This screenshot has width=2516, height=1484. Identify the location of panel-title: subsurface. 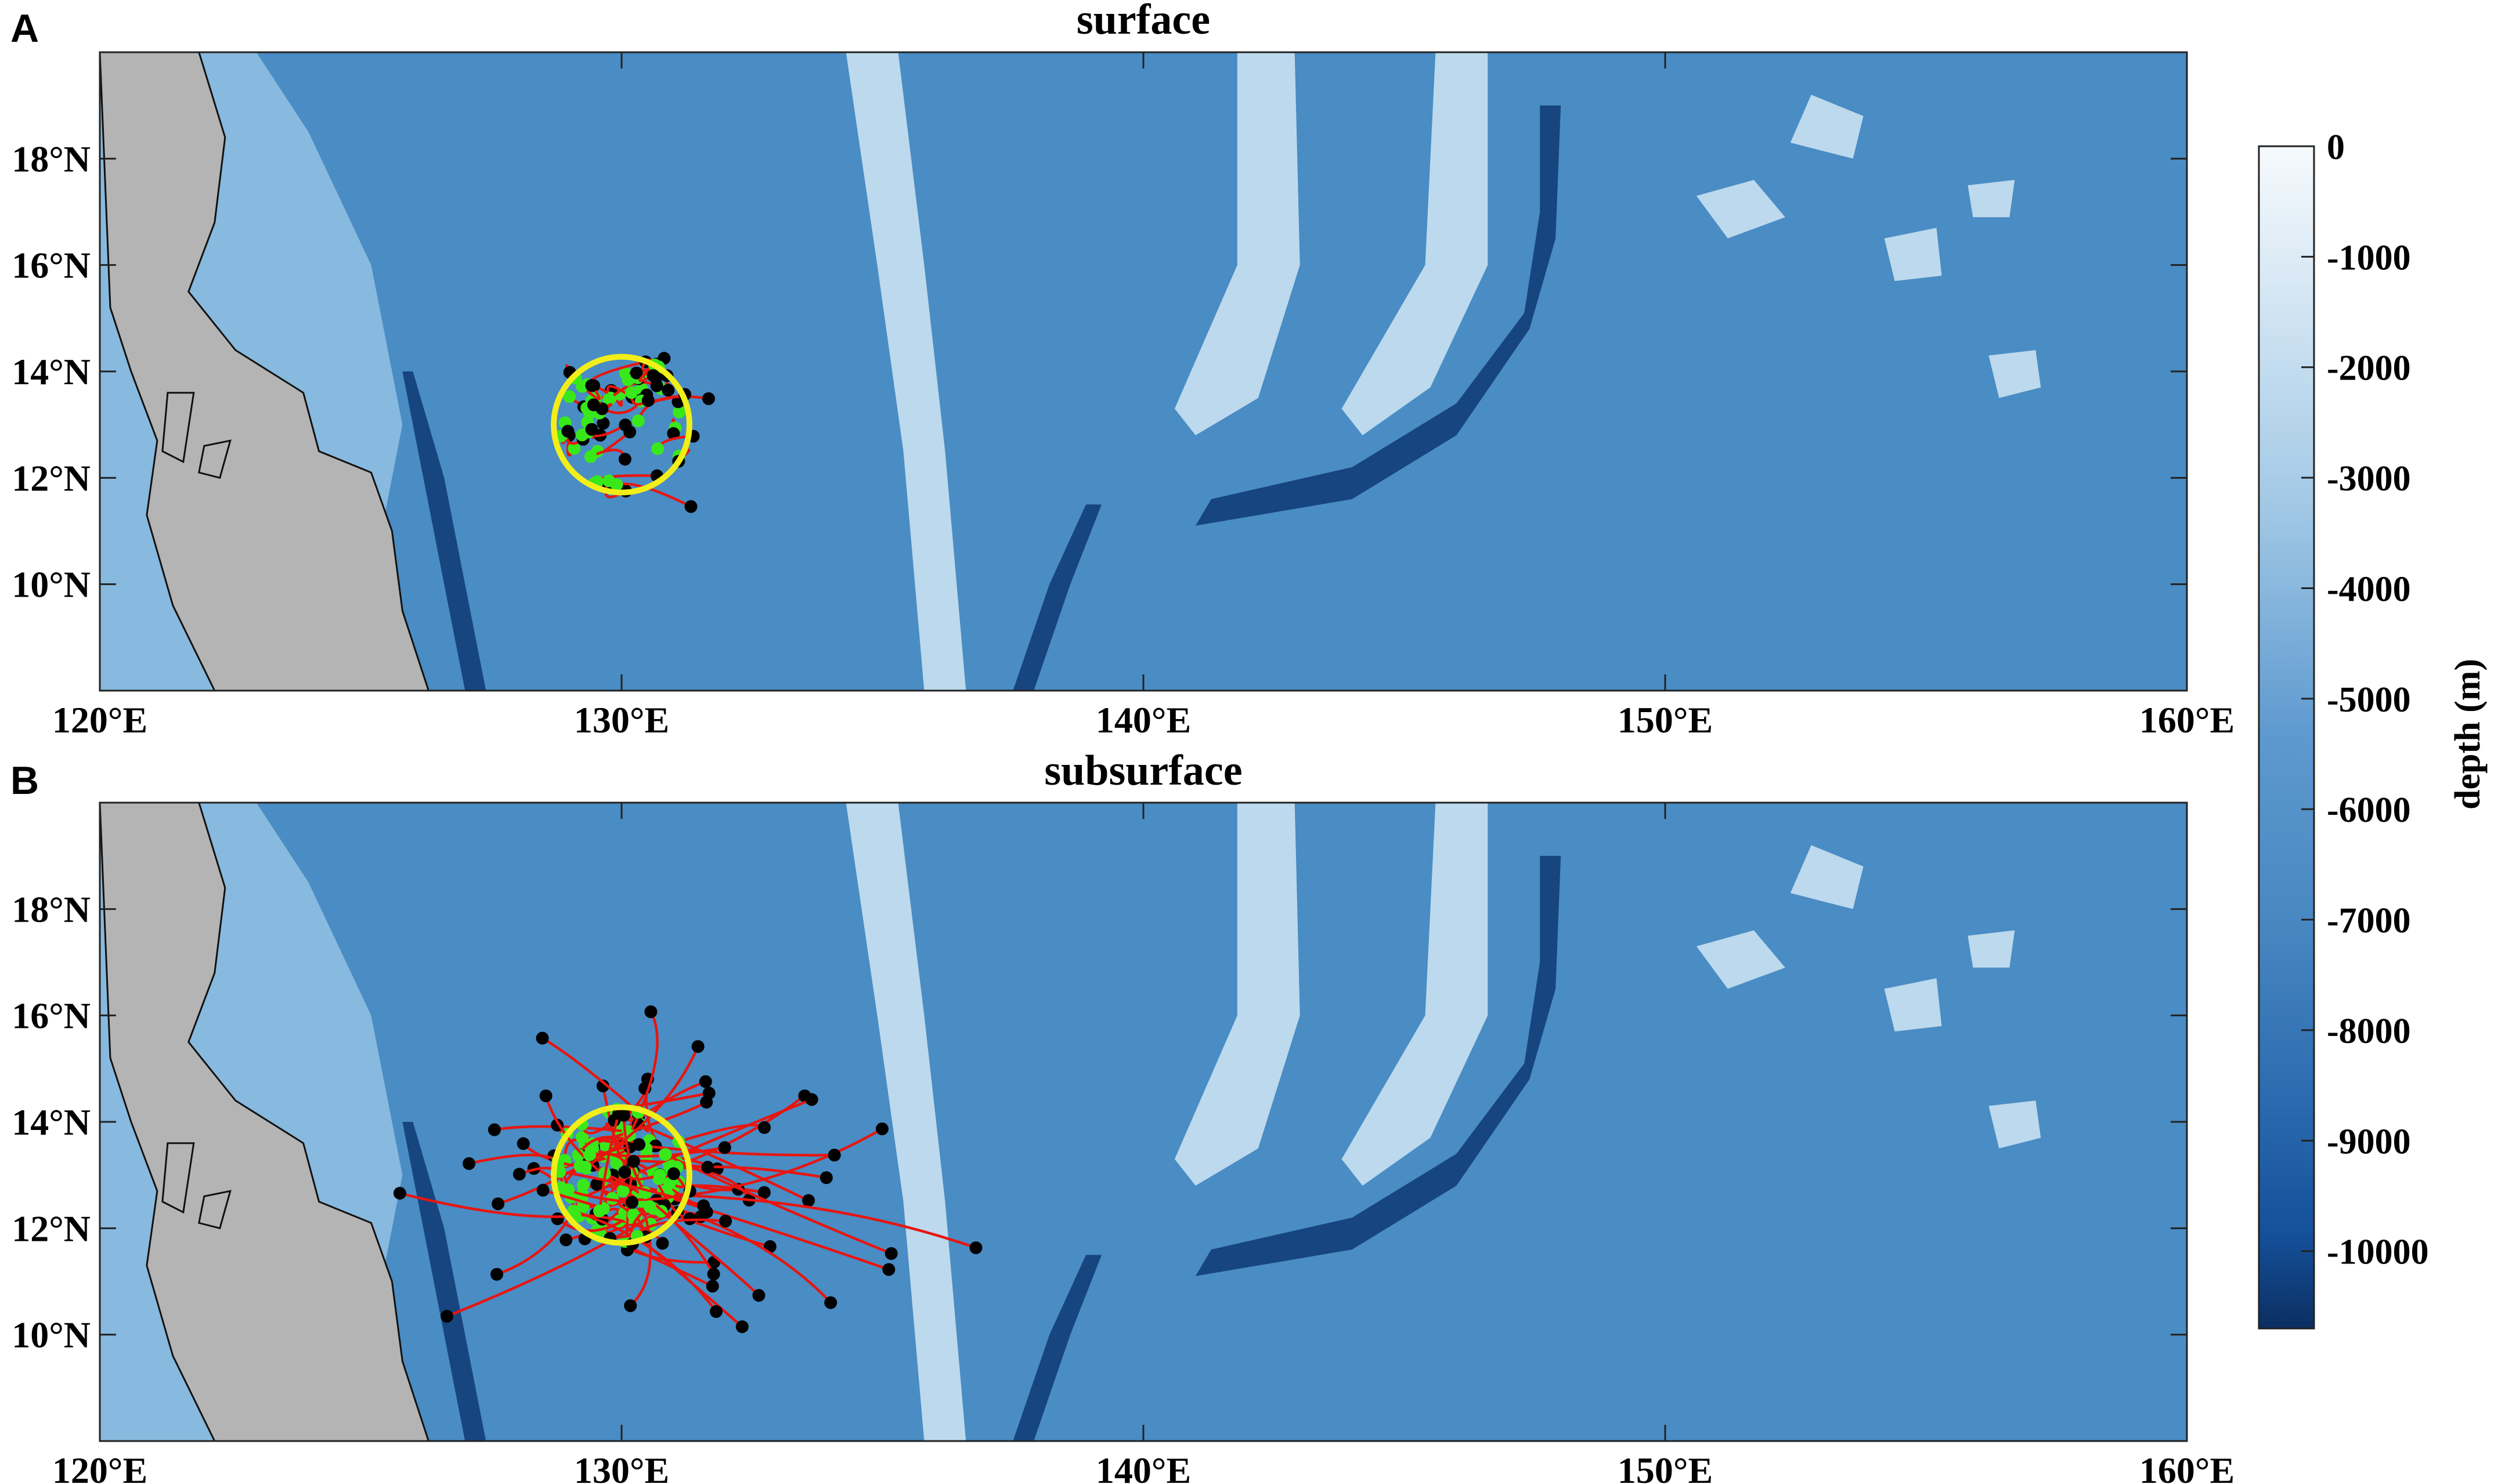
(1143, 771).